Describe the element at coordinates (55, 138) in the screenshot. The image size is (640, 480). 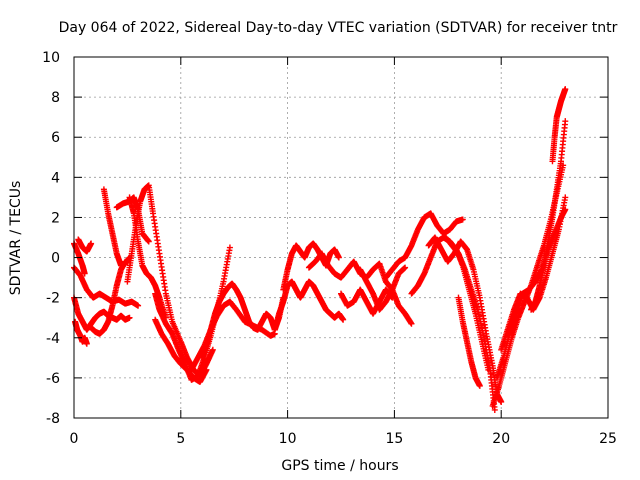
I see `y-tick-label: 6` at that location.